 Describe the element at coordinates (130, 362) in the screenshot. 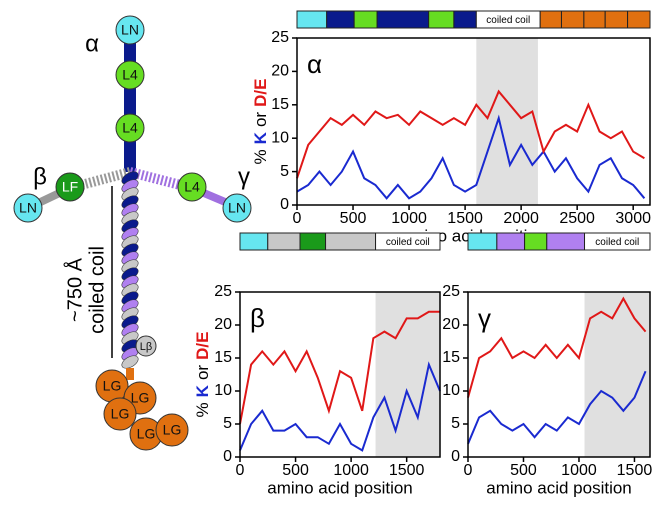

I see `coiled-coil-segment` at that location.